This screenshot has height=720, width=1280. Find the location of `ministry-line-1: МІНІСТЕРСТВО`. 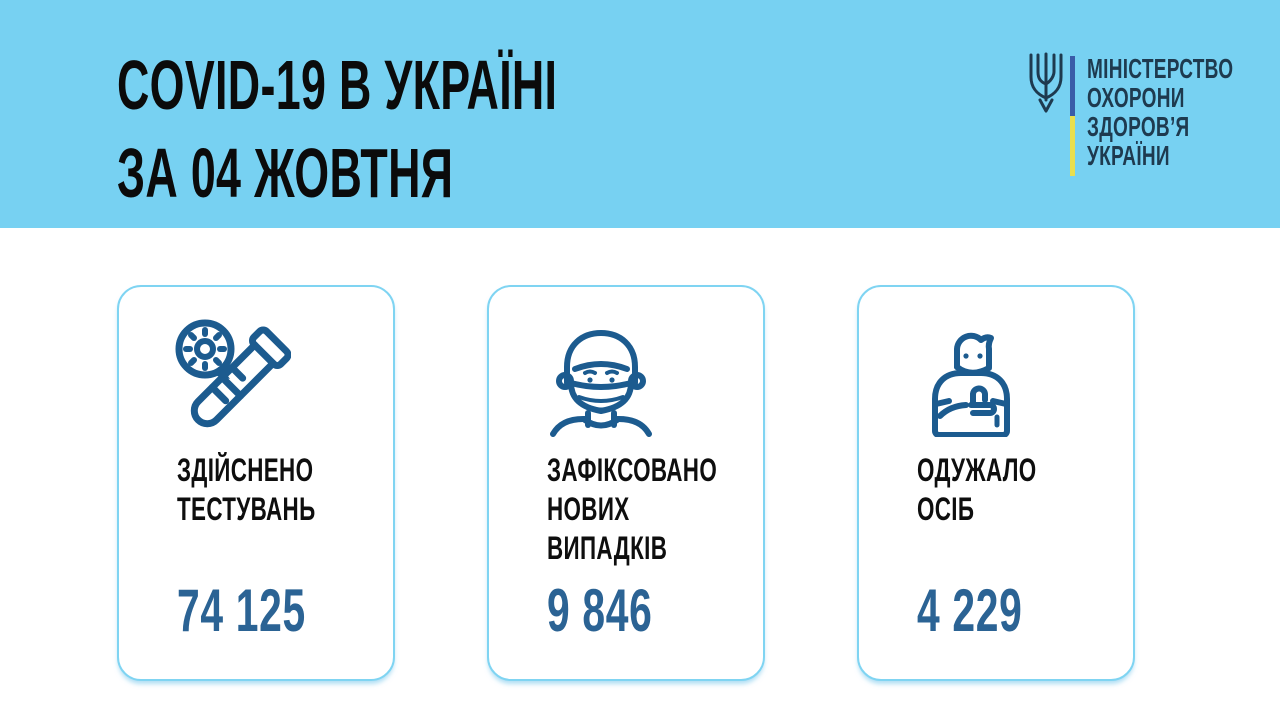

ministry-line-1: МІНІСТЕРСТВО is located at coordinates (1160, 68).